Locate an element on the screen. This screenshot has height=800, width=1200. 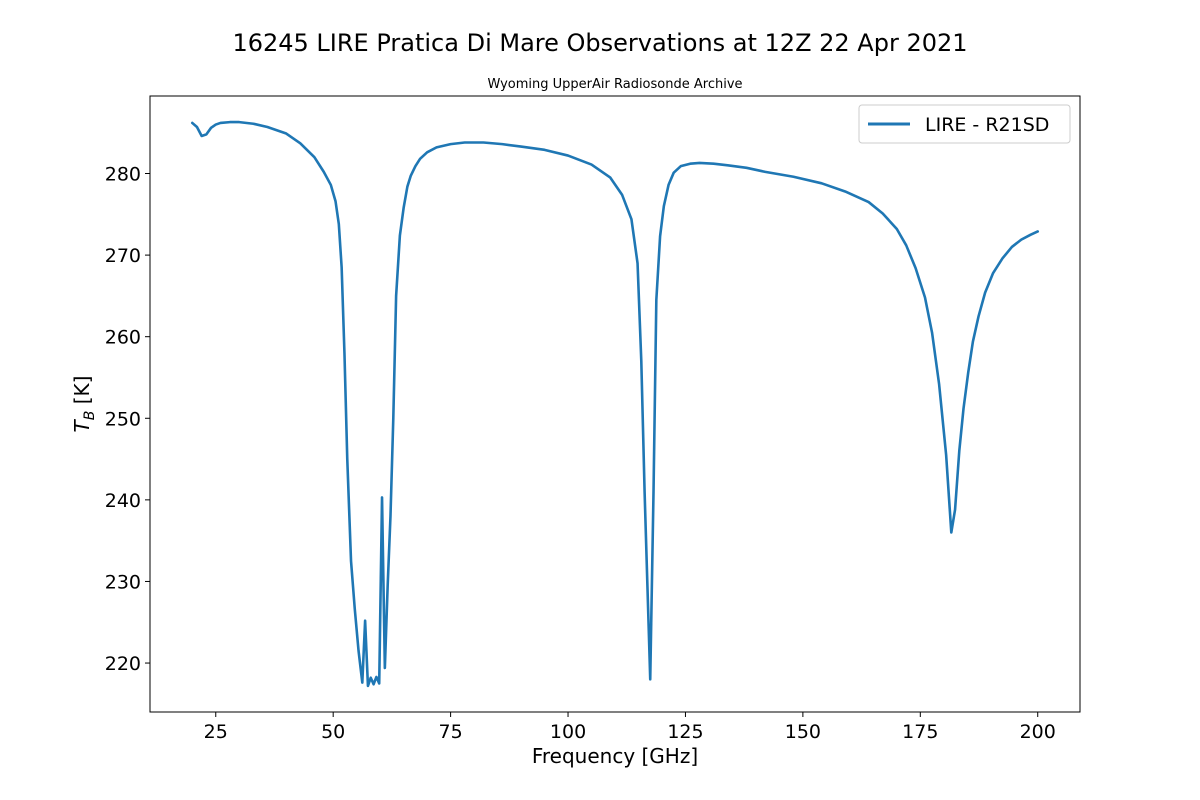
y-axis: 220 230 240 250 260 270 280 is located at coordinates (127, 419).